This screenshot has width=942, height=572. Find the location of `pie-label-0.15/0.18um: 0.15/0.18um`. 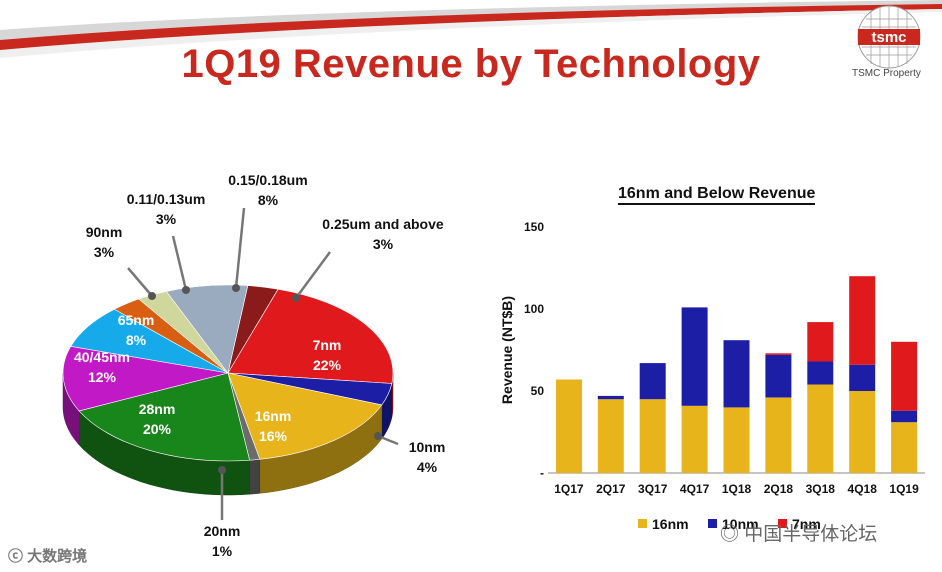

pie-label-0.15/0.18um: 0.15/0.18um is located at coordinates (267, 180).